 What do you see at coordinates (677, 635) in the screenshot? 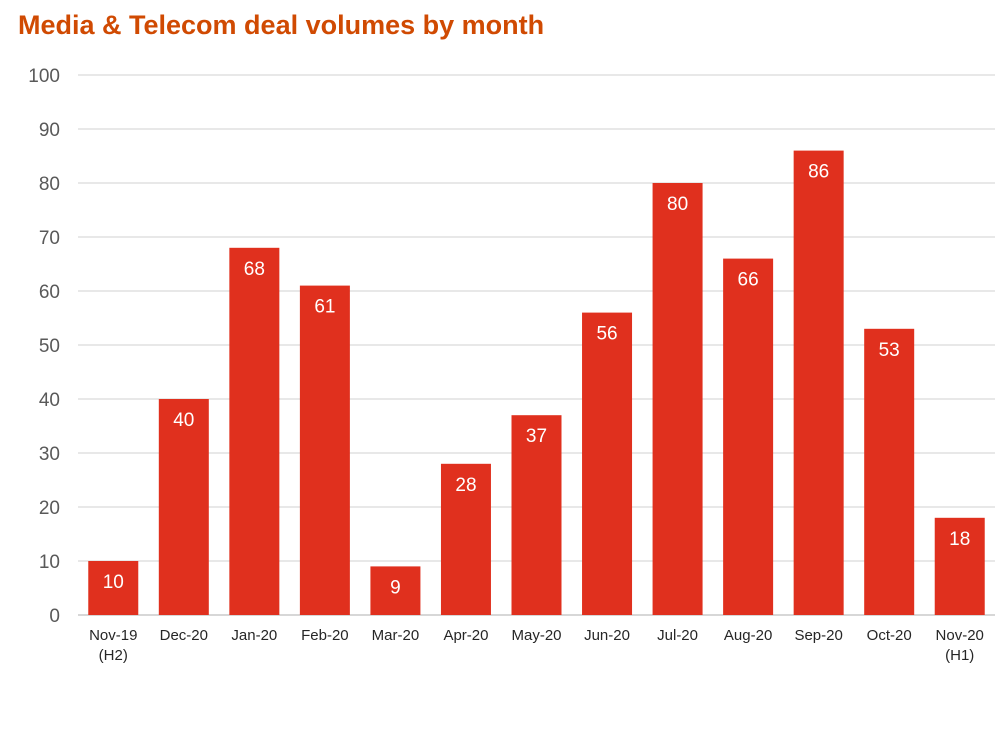
I see `x-tick-label: Jul-20` at bounding box center [677, 635].